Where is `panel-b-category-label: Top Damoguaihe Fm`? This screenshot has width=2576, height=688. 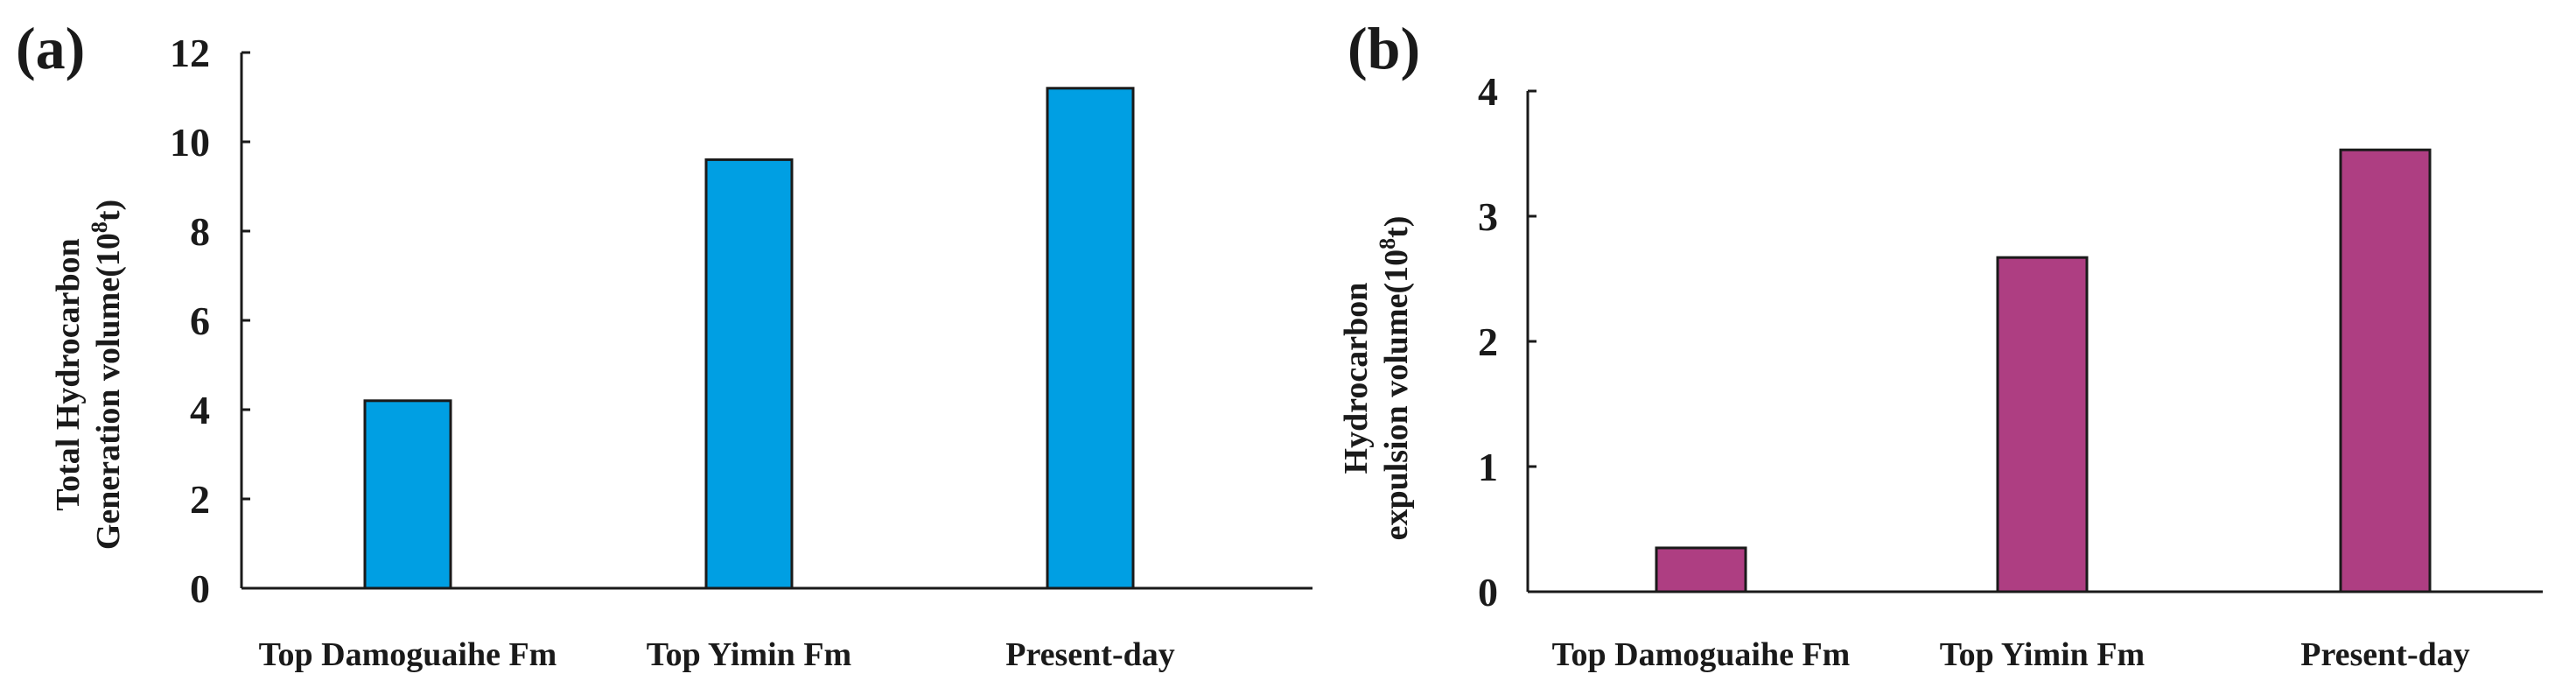 panel-b-category-label: Top Damoguaihe Fm is located at coordinates (1701, 655).